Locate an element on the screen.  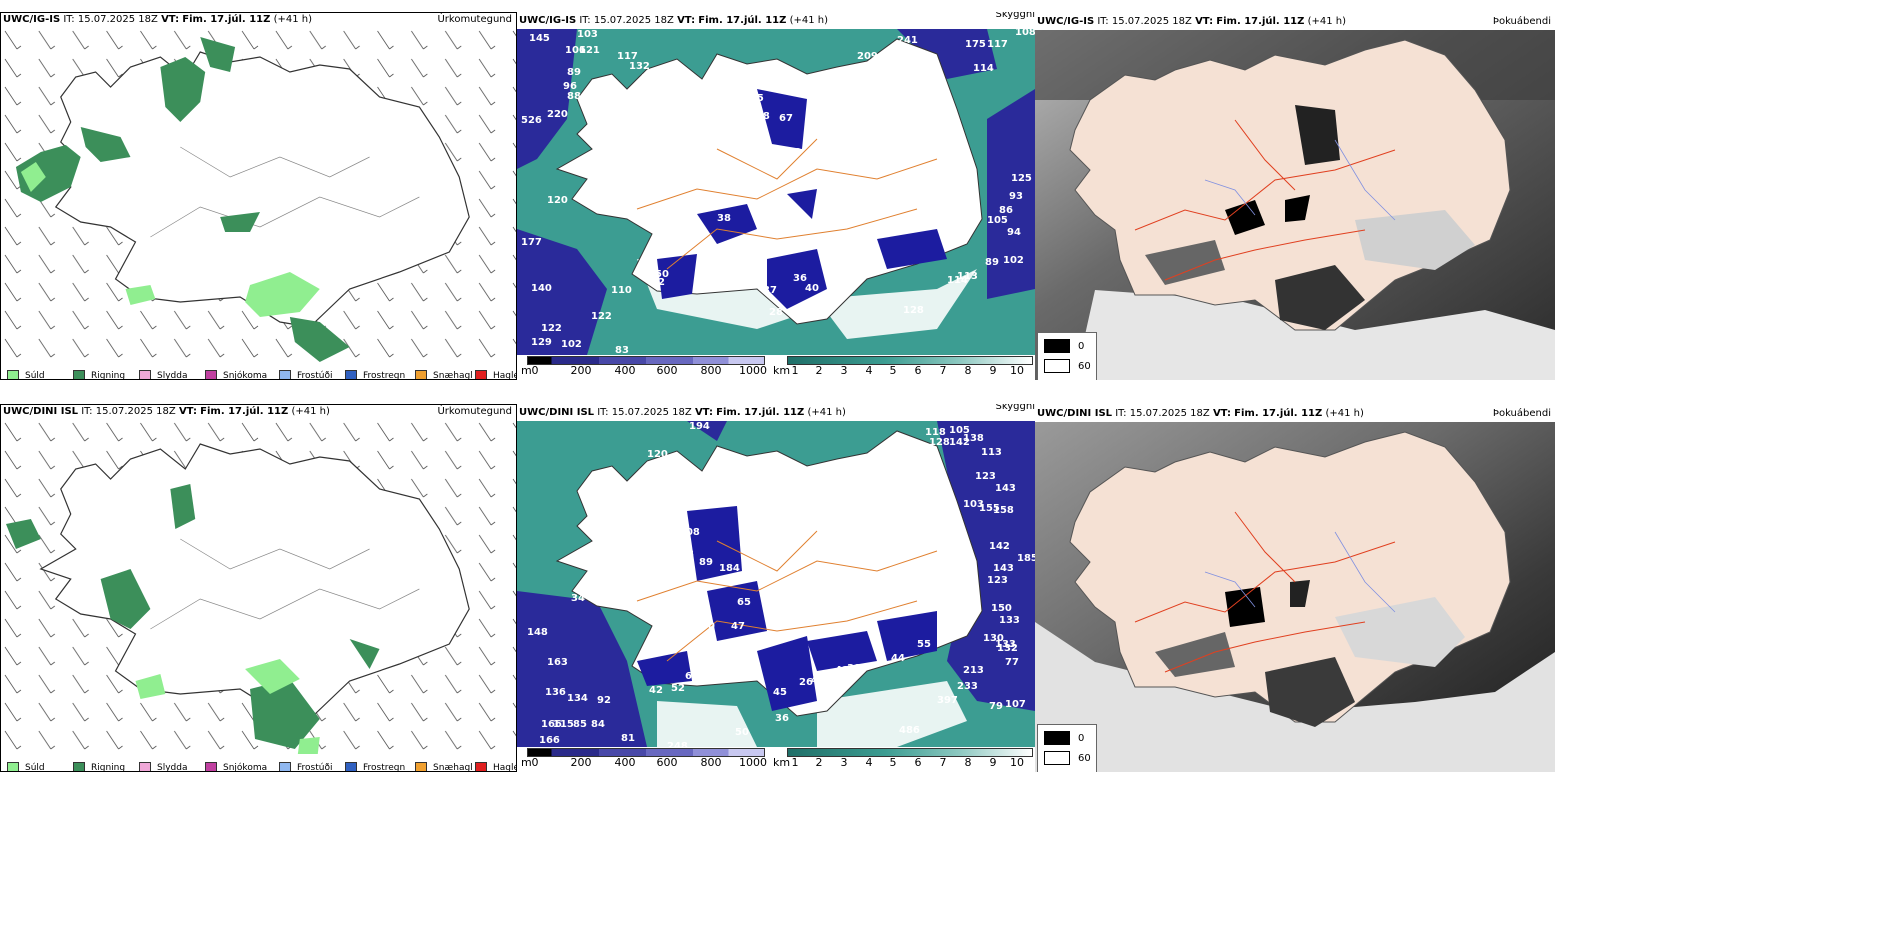
legend-item: Súld is located at coordinates (26, 765).